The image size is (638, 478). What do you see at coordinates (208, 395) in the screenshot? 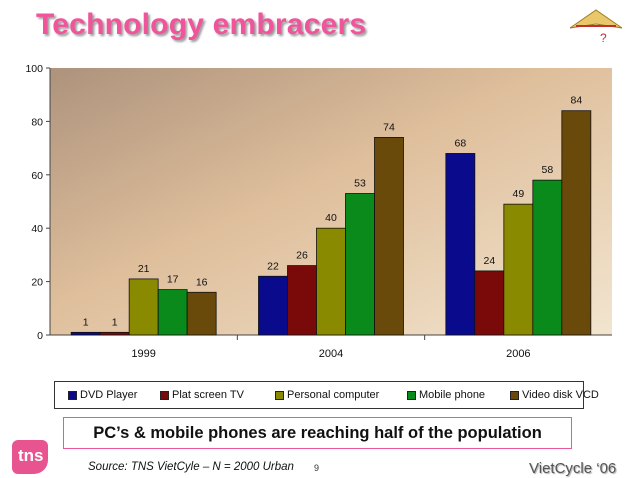
I see `legend-label: Plat screen TV` at bounding box center [208, 395].